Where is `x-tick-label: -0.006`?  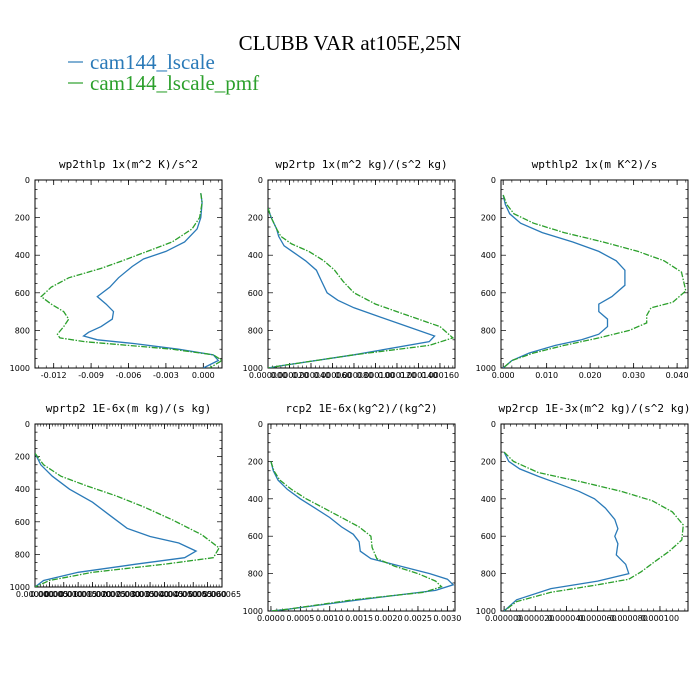
x-tick-label: -0.006 is located at coordinates (129, 375).